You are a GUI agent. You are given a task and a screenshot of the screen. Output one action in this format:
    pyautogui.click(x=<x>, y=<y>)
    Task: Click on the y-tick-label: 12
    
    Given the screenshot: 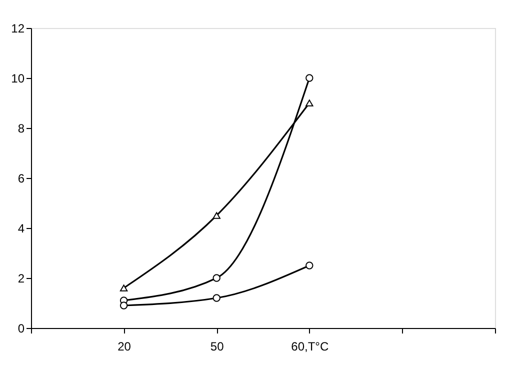 What is the action you would take?
    pyautogui.click(x=18, y=29)
    